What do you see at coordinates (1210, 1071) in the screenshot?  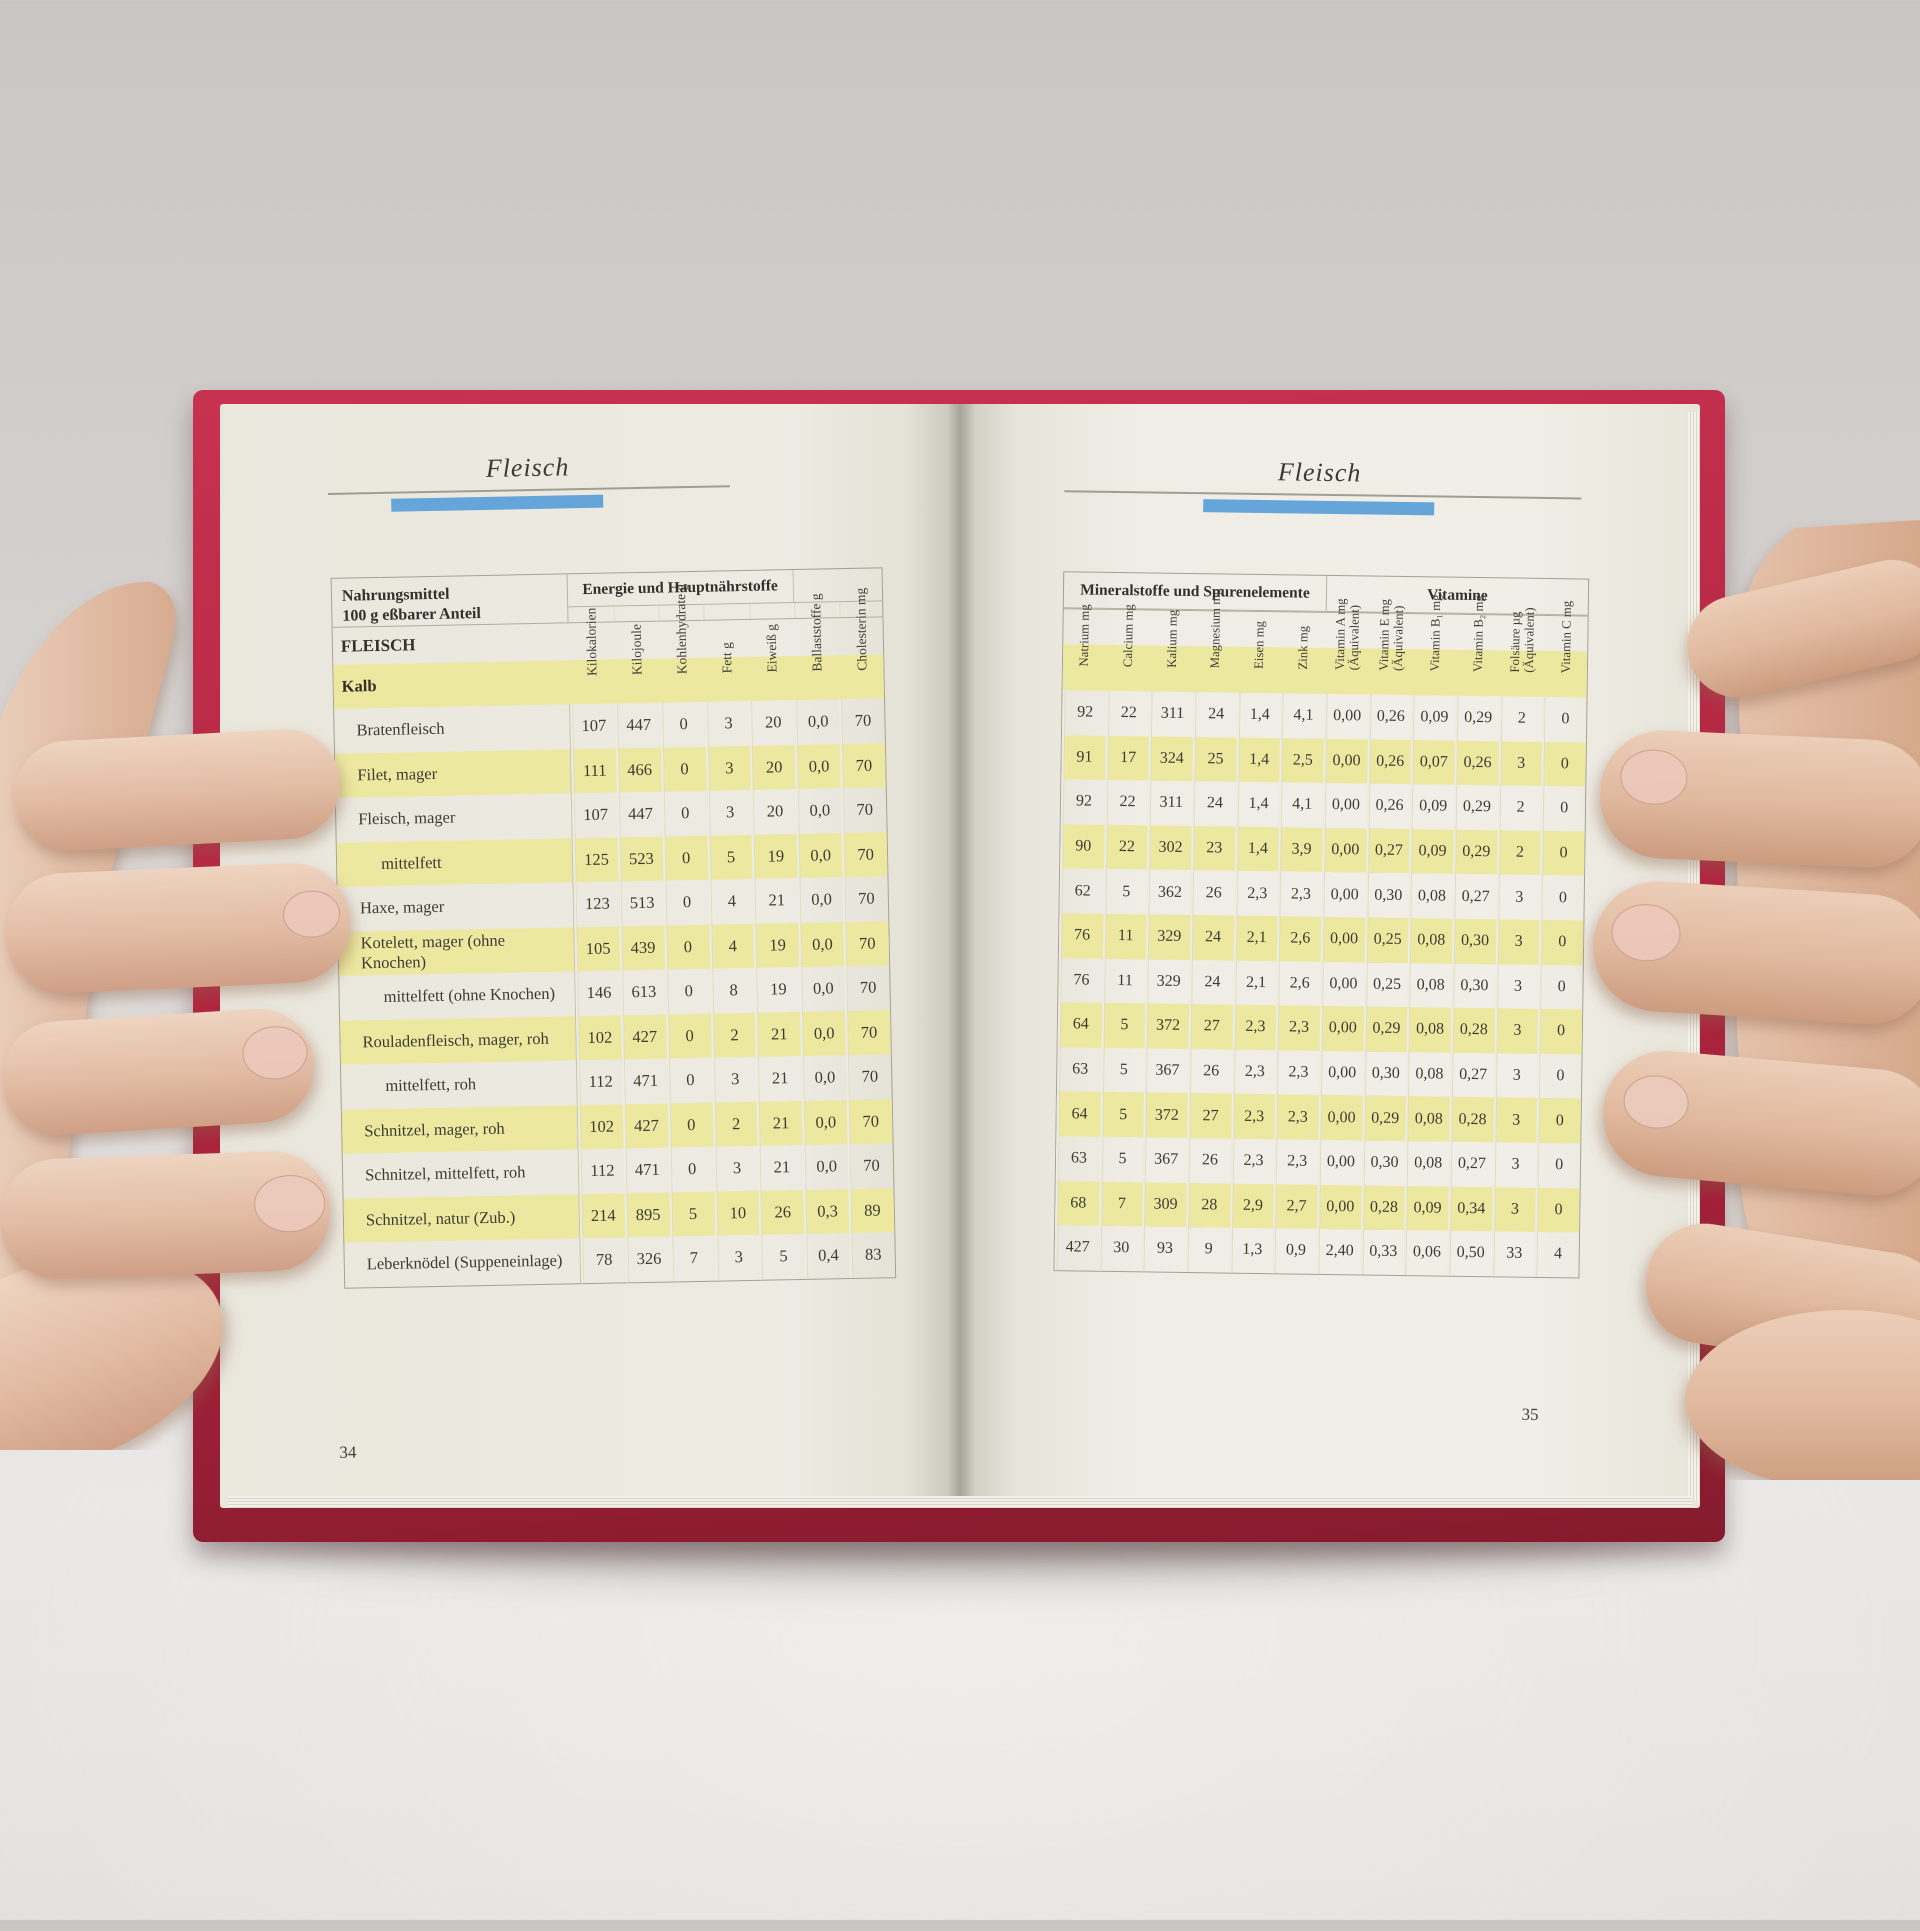 I see `value-cell: 26` at bounding box center [1210, 1071].